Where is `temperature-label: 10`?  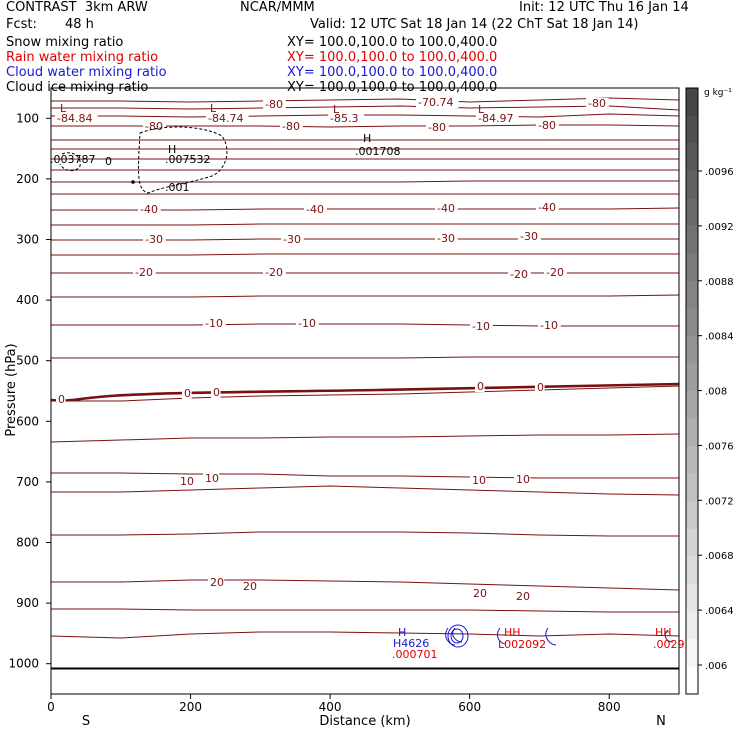 temperature-label: 10 is located at coordinates (479, 480).